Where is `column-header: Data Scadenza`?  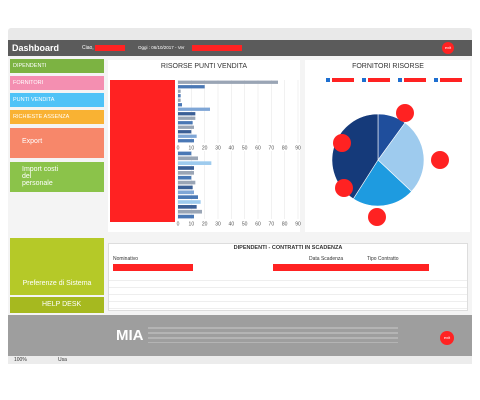 column-header: Data Scadenza is located at coordinates (326, 259).